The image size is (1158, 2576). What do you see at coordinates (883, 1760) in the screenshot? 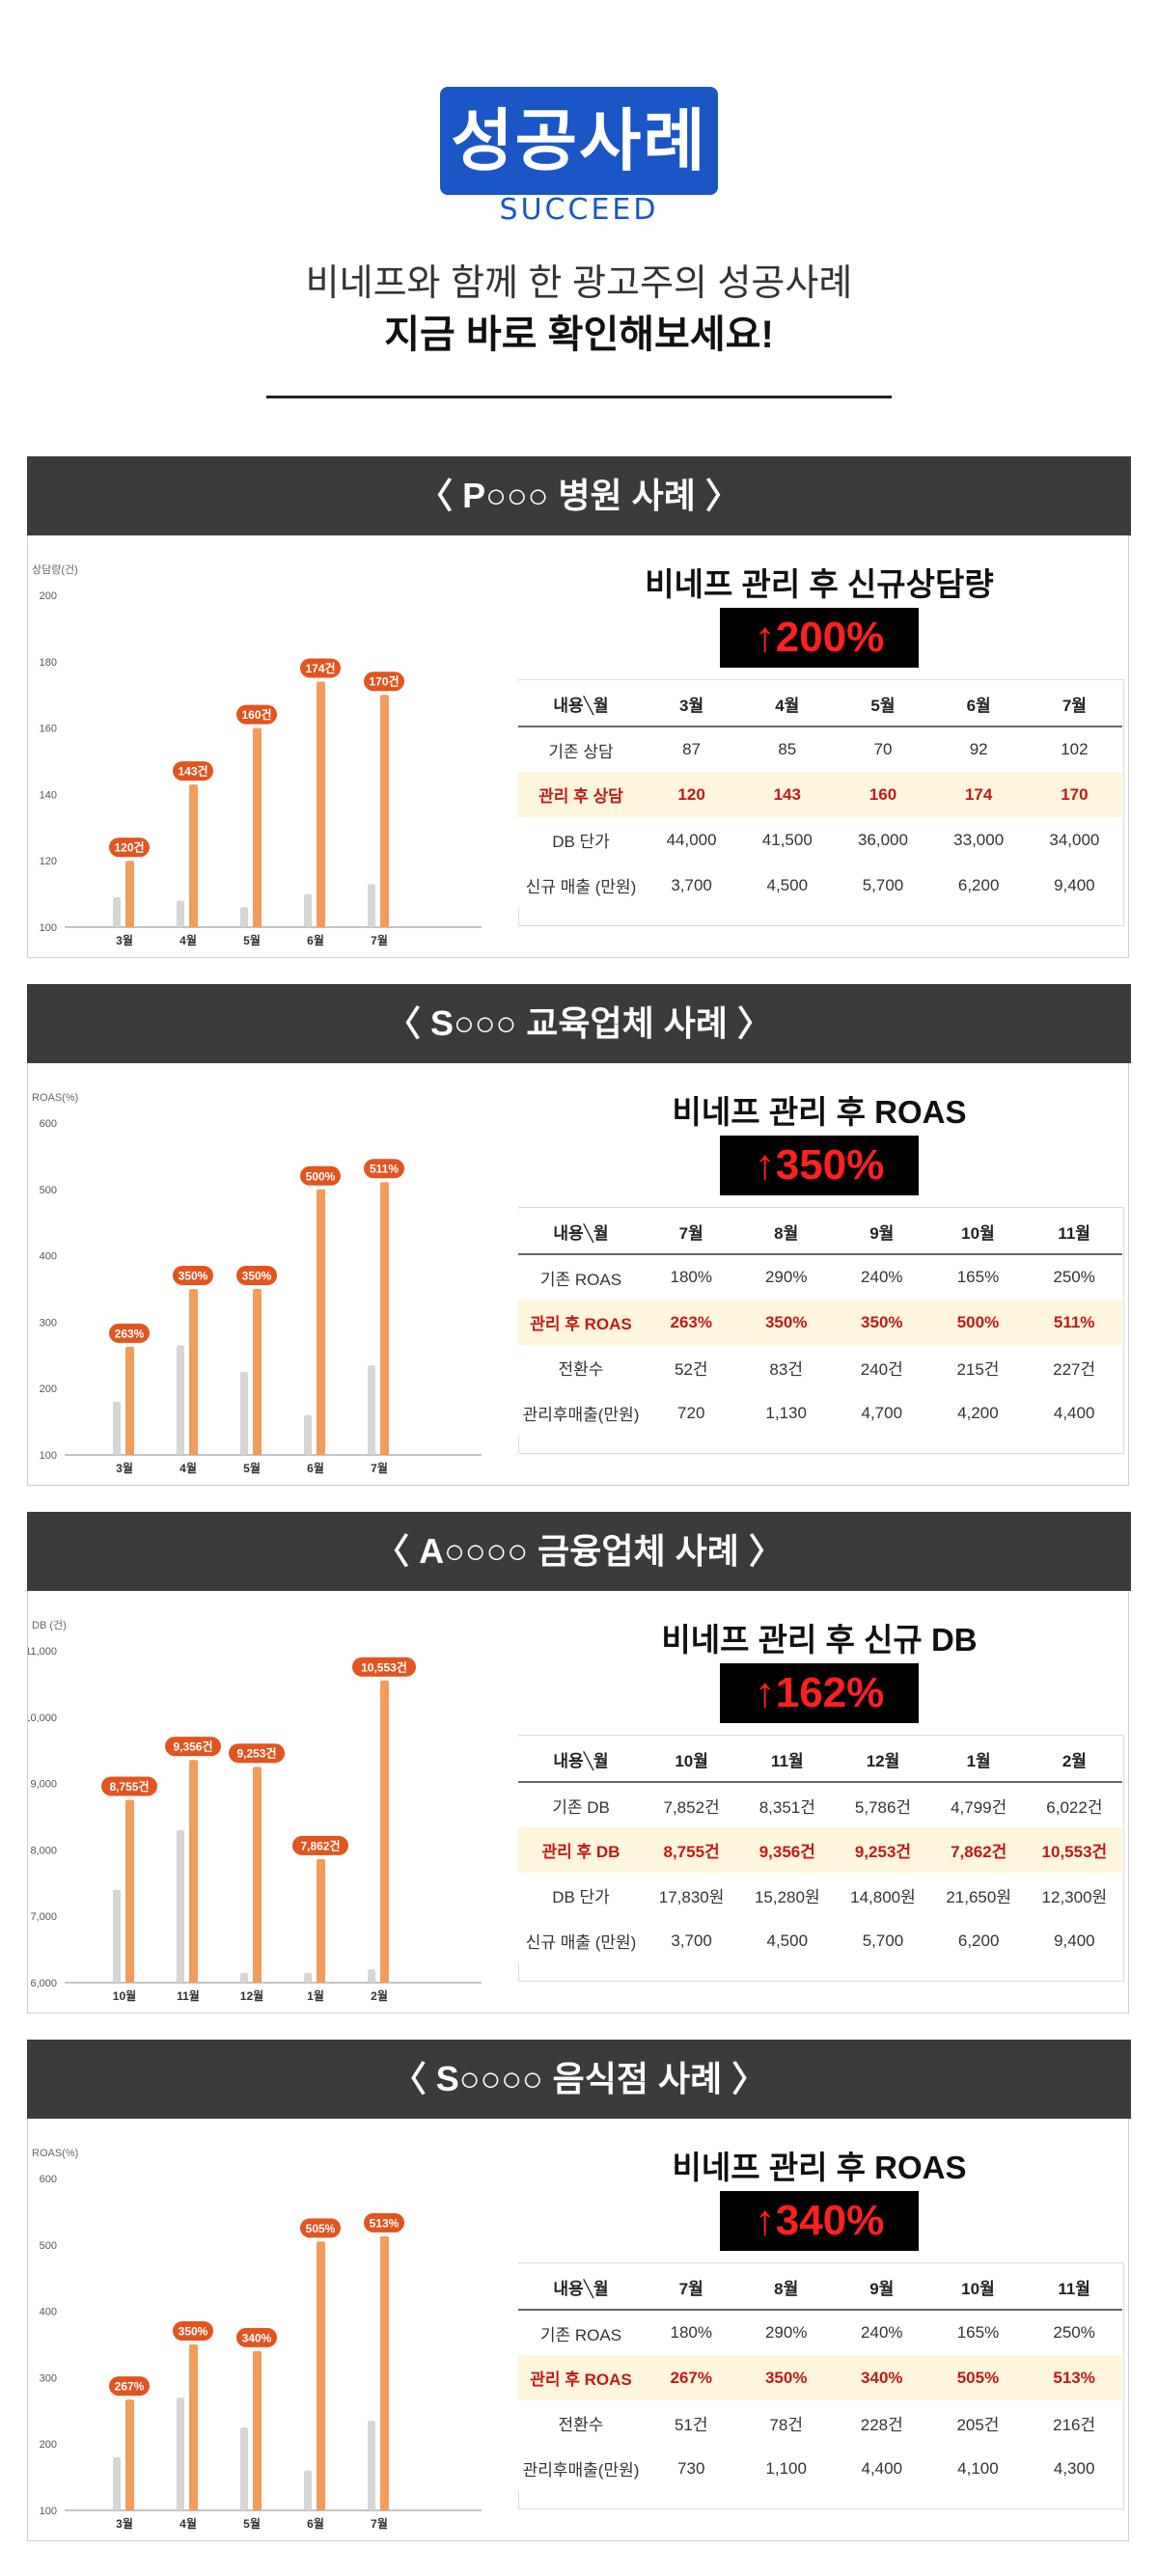
I see `table-header-cell: 12월` at bounding box center [883, 1760].